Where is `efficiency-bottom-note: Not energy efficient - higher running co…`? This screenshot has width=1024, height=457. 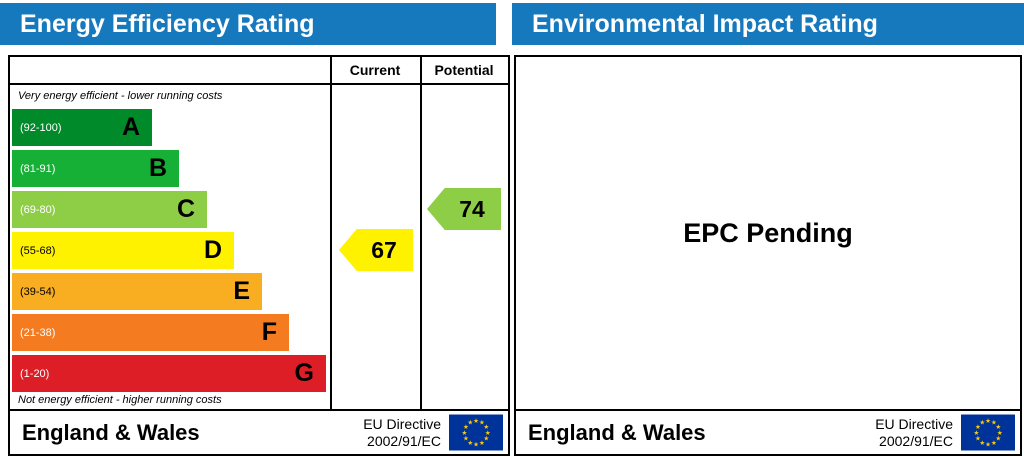 efficiency-bottom-note: Not energy efficient - higher running co… is located at coordinates (120, 400).